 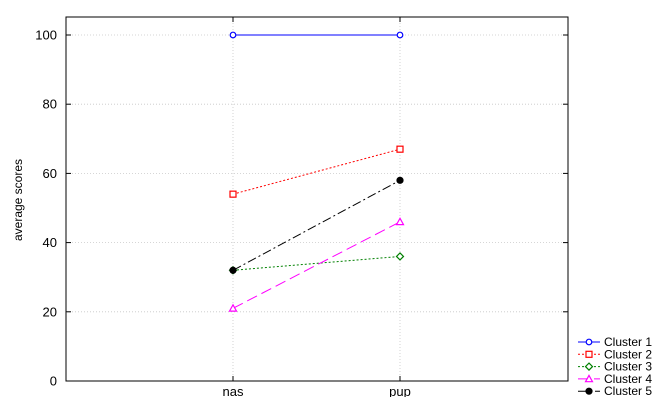 I want to click on legend-item: Cluster 1, so click(x=615, y=342).